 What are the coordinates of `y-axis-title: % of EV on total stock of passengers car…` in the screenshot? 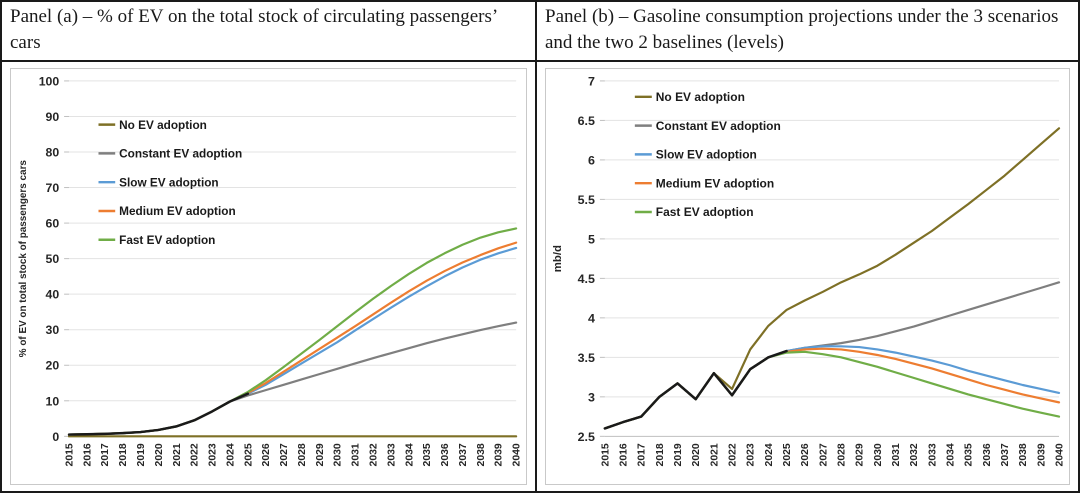 It's located at (23, 259).